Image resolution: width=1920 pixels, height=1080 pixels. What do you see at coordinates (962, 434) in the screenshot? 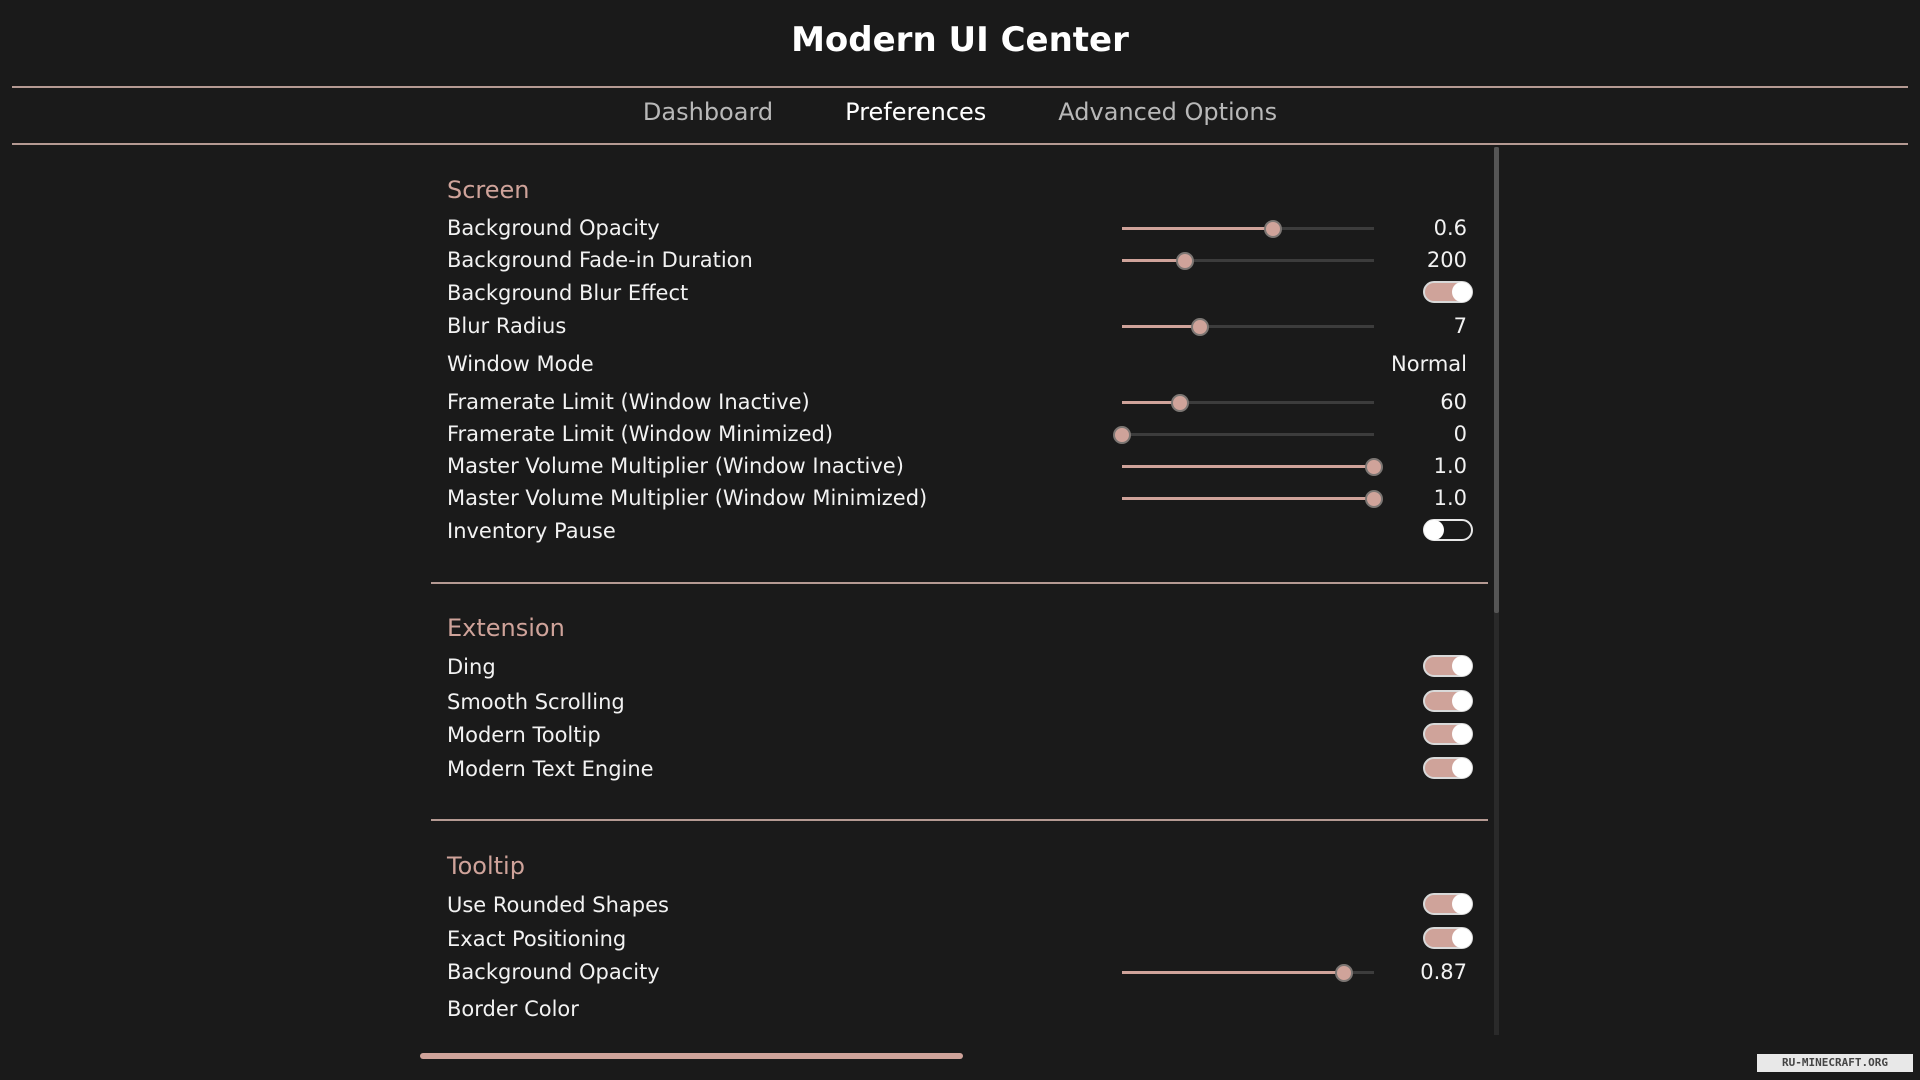
I see `setting-row-framerate-limit-window-minimized: Framerate Limit (Window Minimized) 0` at bounding box center [962, 434].